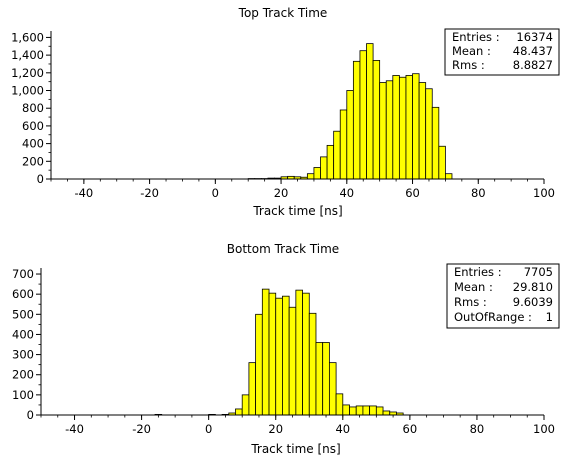 The width and height of the screenshot is (569, 470). Describe the element at coordinates (27, 37) in the screenshot. I see `y-tick-label: 1,600` at that location.